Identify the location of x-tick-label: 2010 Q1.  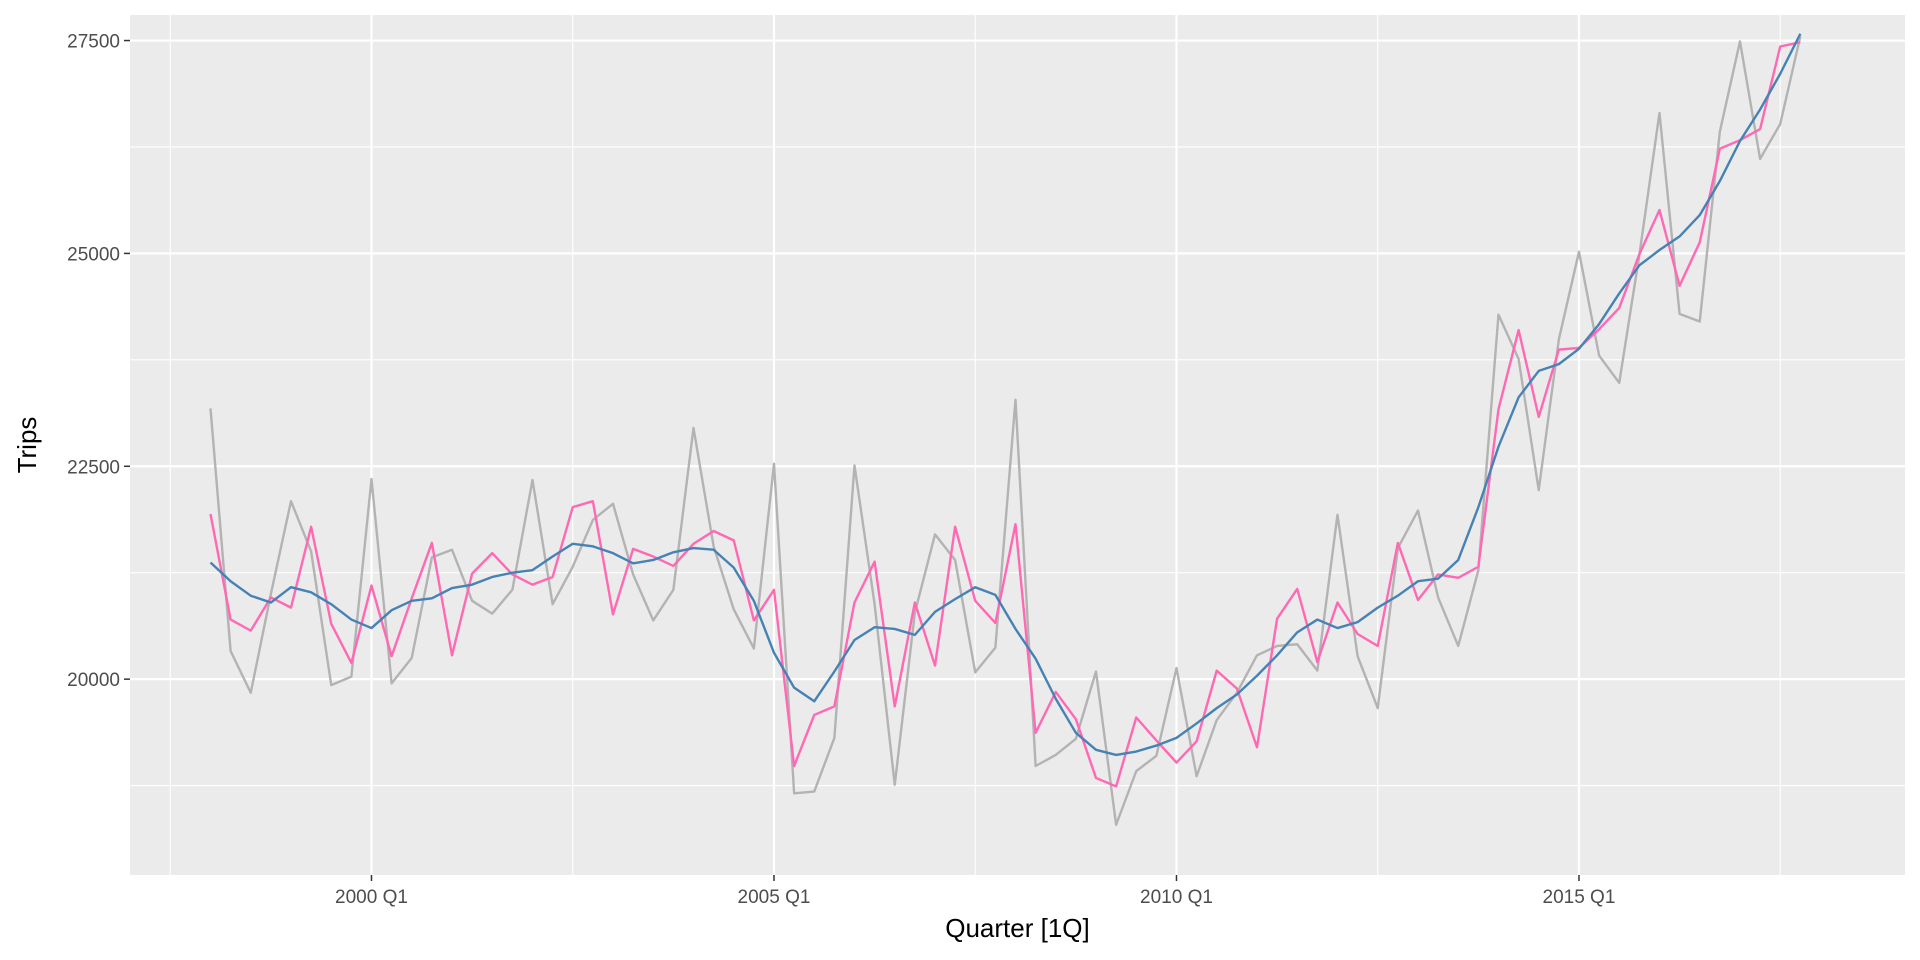
(1176, 897).